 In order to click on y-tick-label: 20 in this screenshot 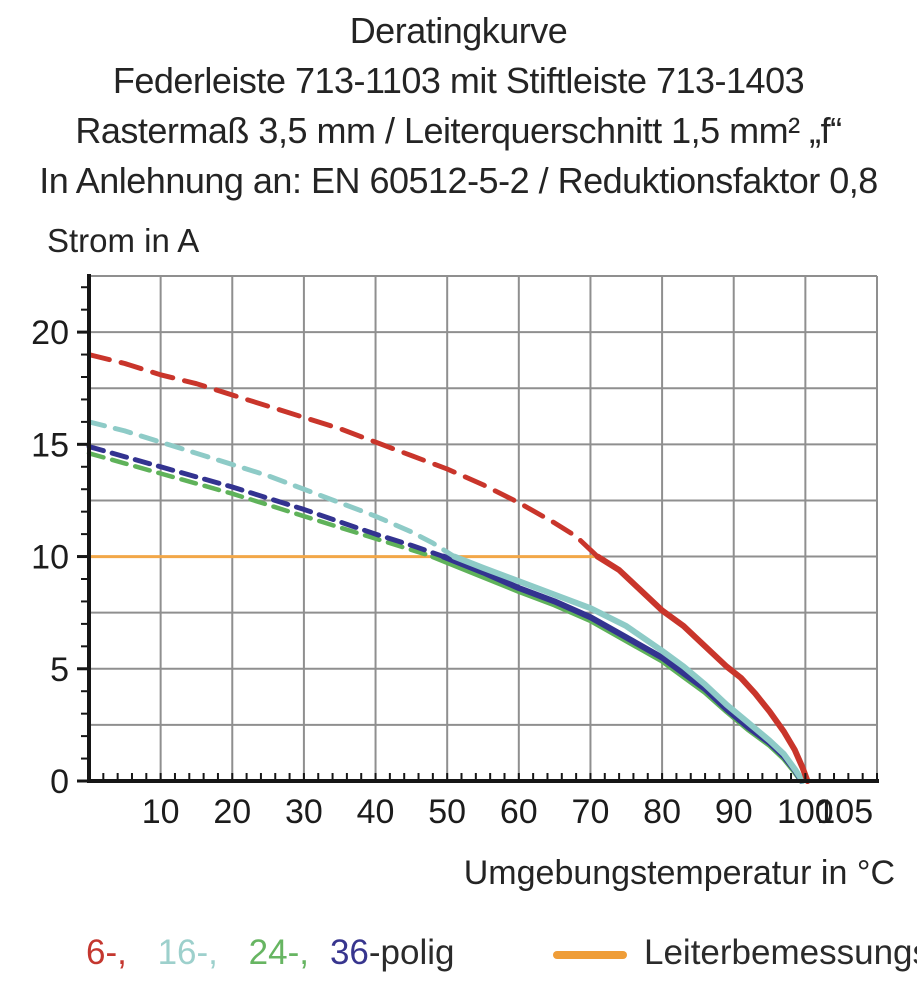, I will do `click(50, 333)`.